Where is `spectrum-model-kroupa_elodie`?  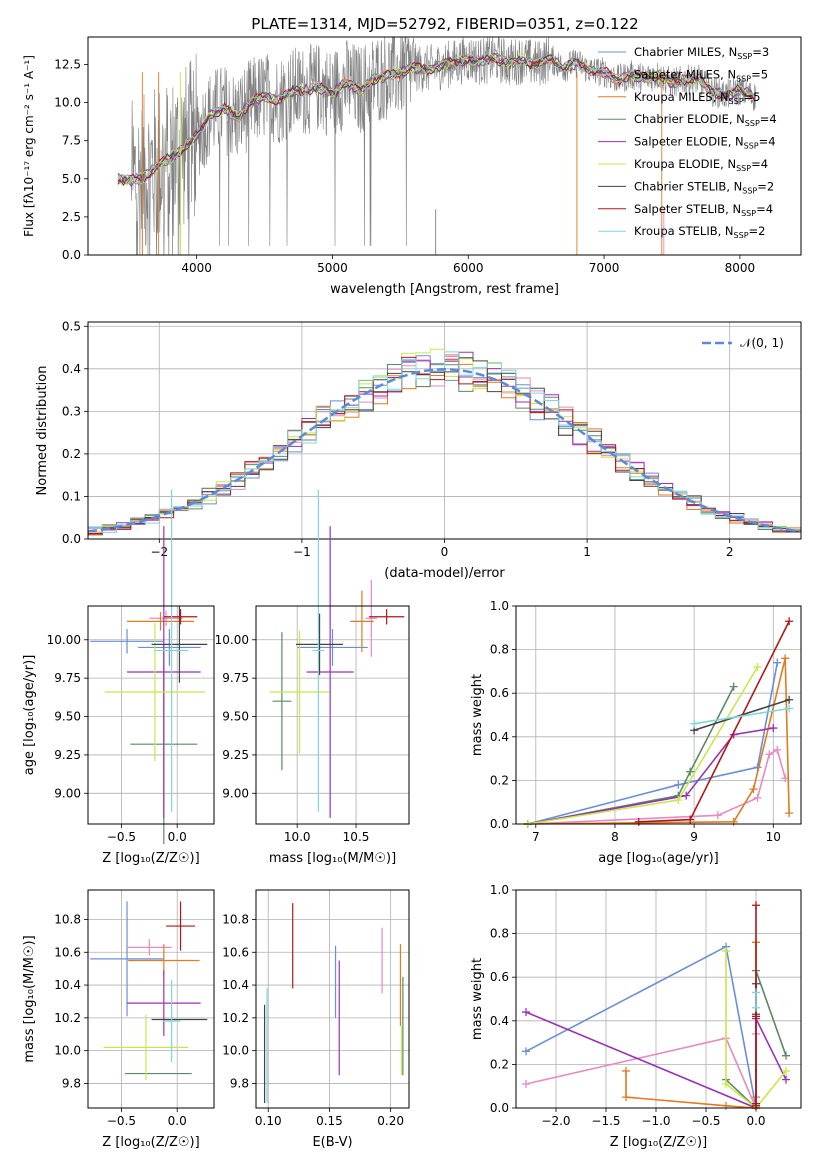
spectrum-model-kroupa_elodie is located at coordinates (436, 119).